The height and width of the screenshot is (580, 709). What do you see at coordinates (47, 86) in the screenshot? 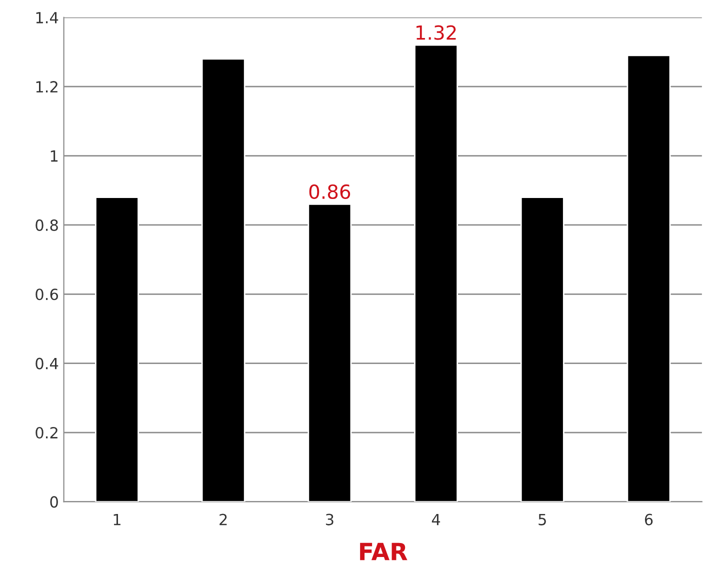
I see `y-tick-label: 1.2` at bounding box center [47, 86].